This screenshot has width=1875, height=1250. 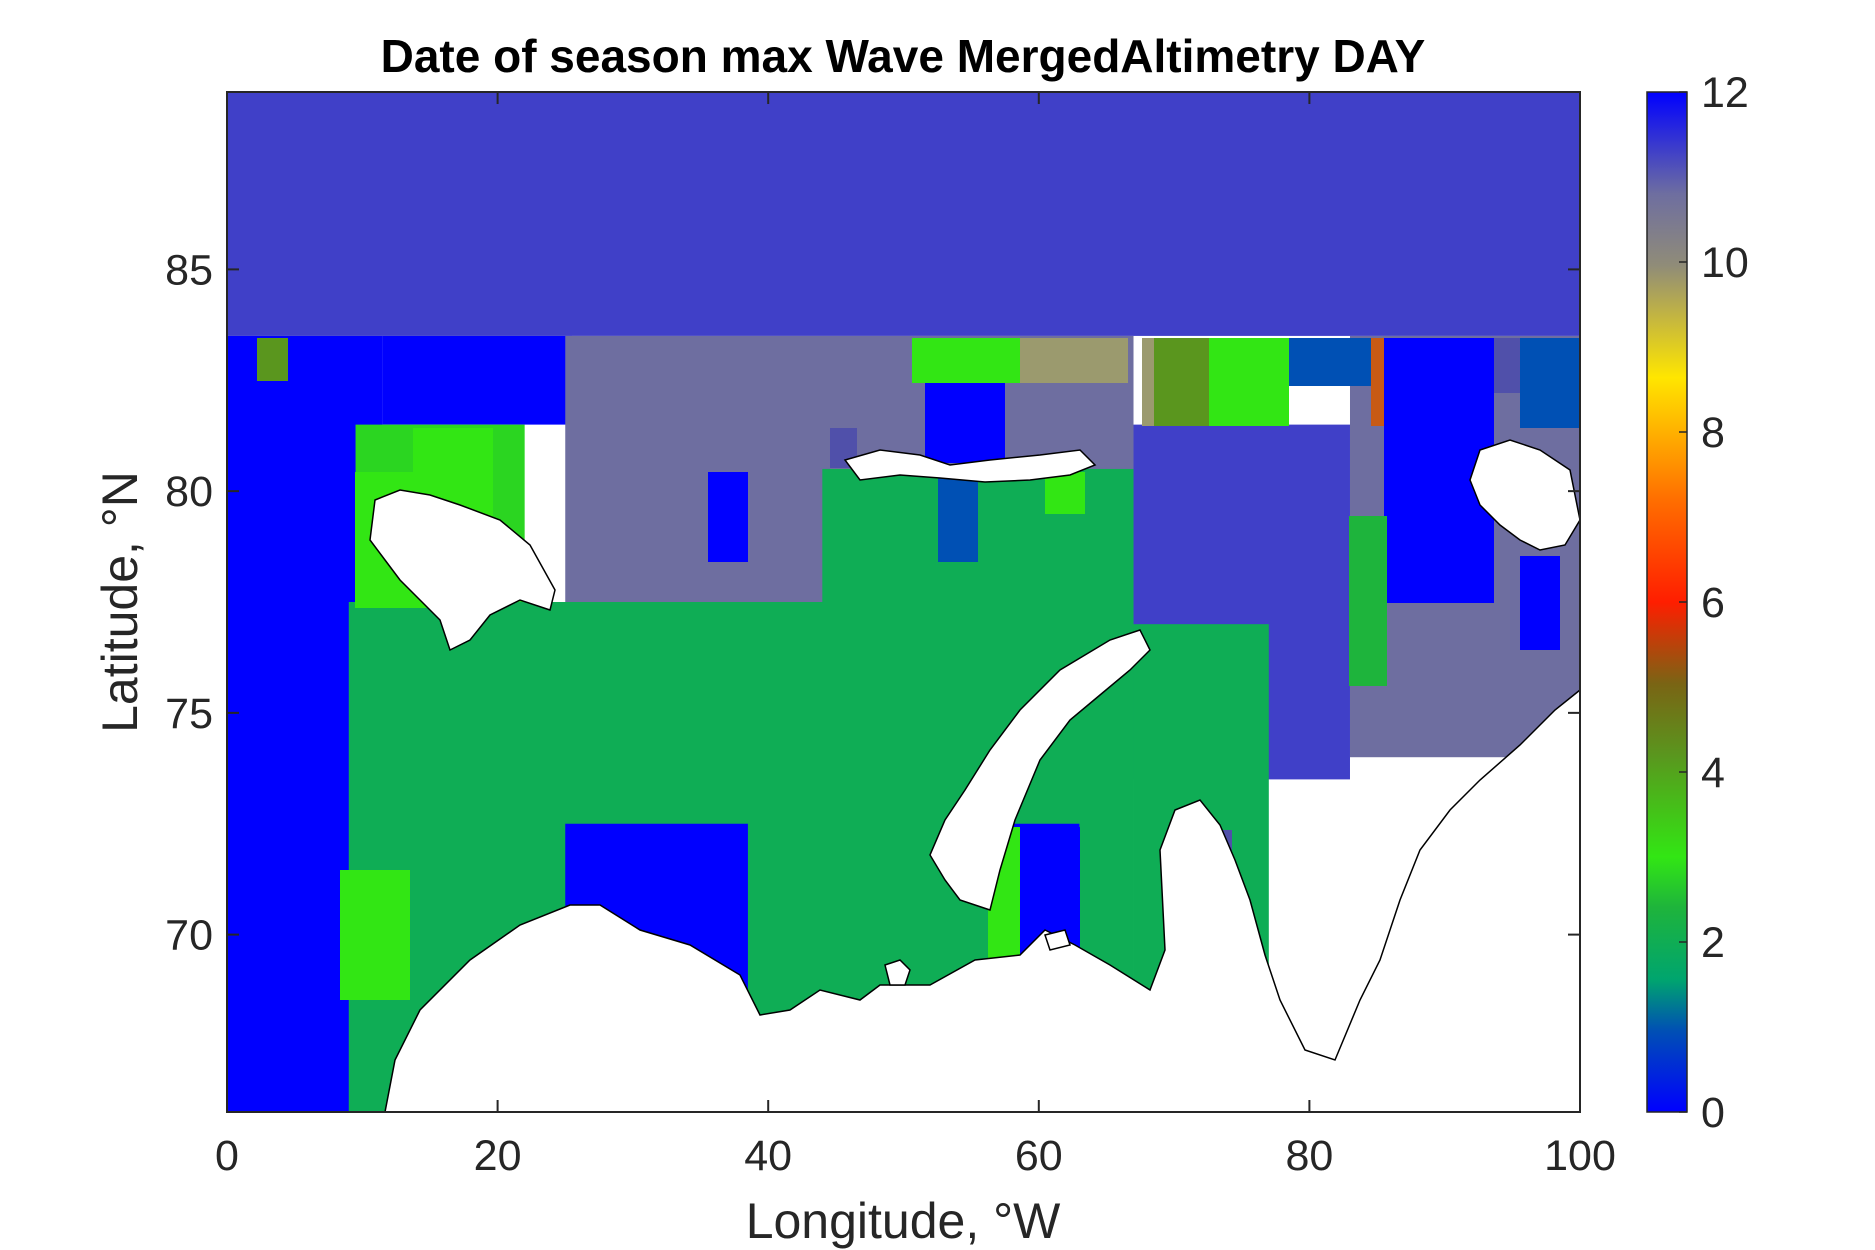 What do you see at coordinates (1524, 495) in the screenshot?
I see `severnaya-zemlya` at bounding box center [1524, 495].